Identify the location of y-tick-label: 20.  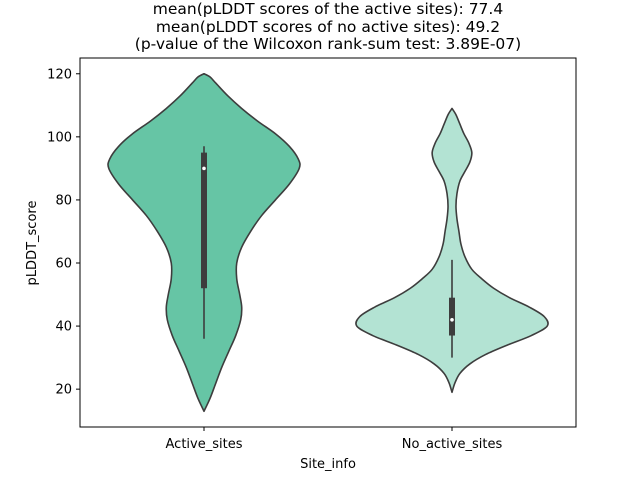
(63, 390).